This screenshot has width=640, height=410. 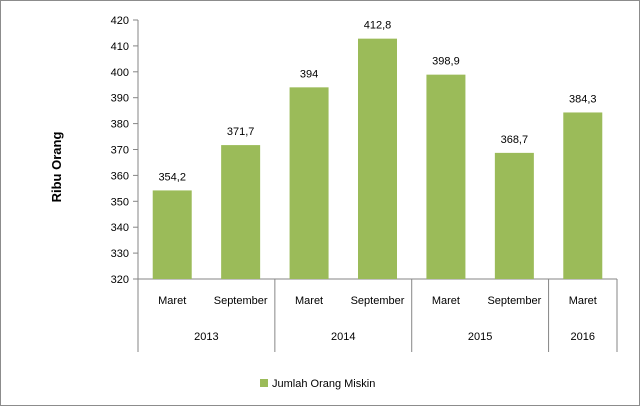 What do you see at coordinates (120, 73) in the screenshot?
I see `y-tick-label: 400` at bounding box center [120, 73].